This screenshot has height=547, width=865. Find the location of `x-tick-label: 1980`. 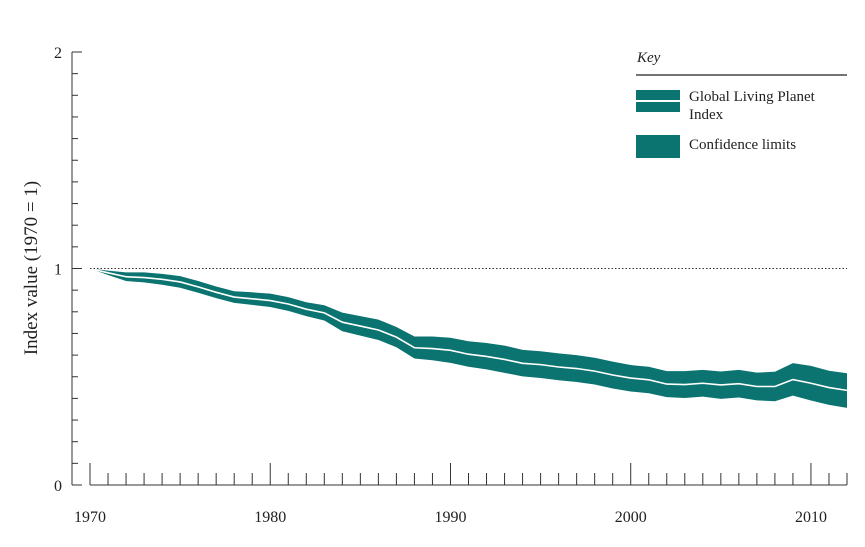

x-tick-label: 1980 is located at coordinates (270, 517).